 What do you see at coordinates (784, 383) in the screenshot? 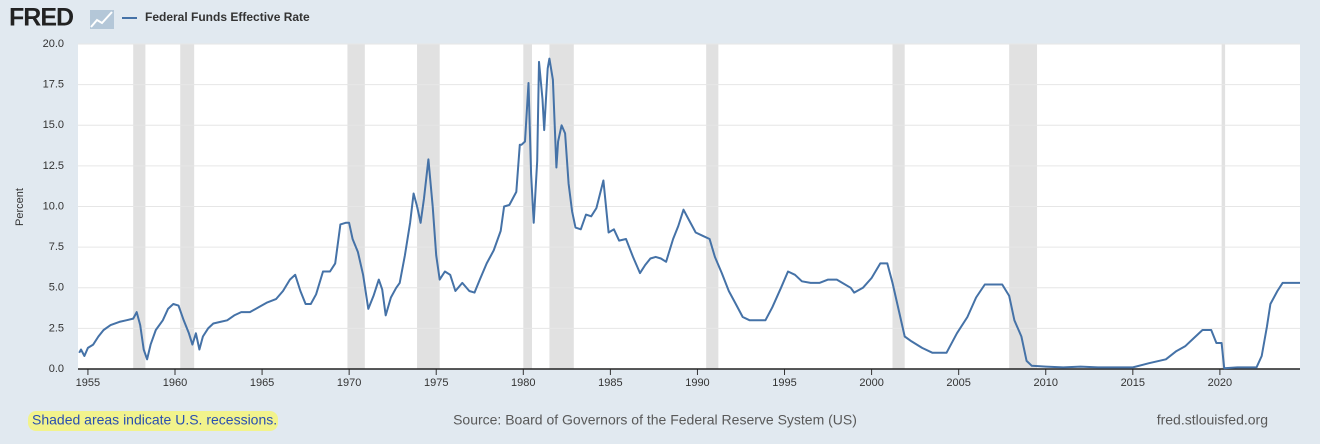
I see `x-tick-label: 1995` at bounding box center [784, 383].